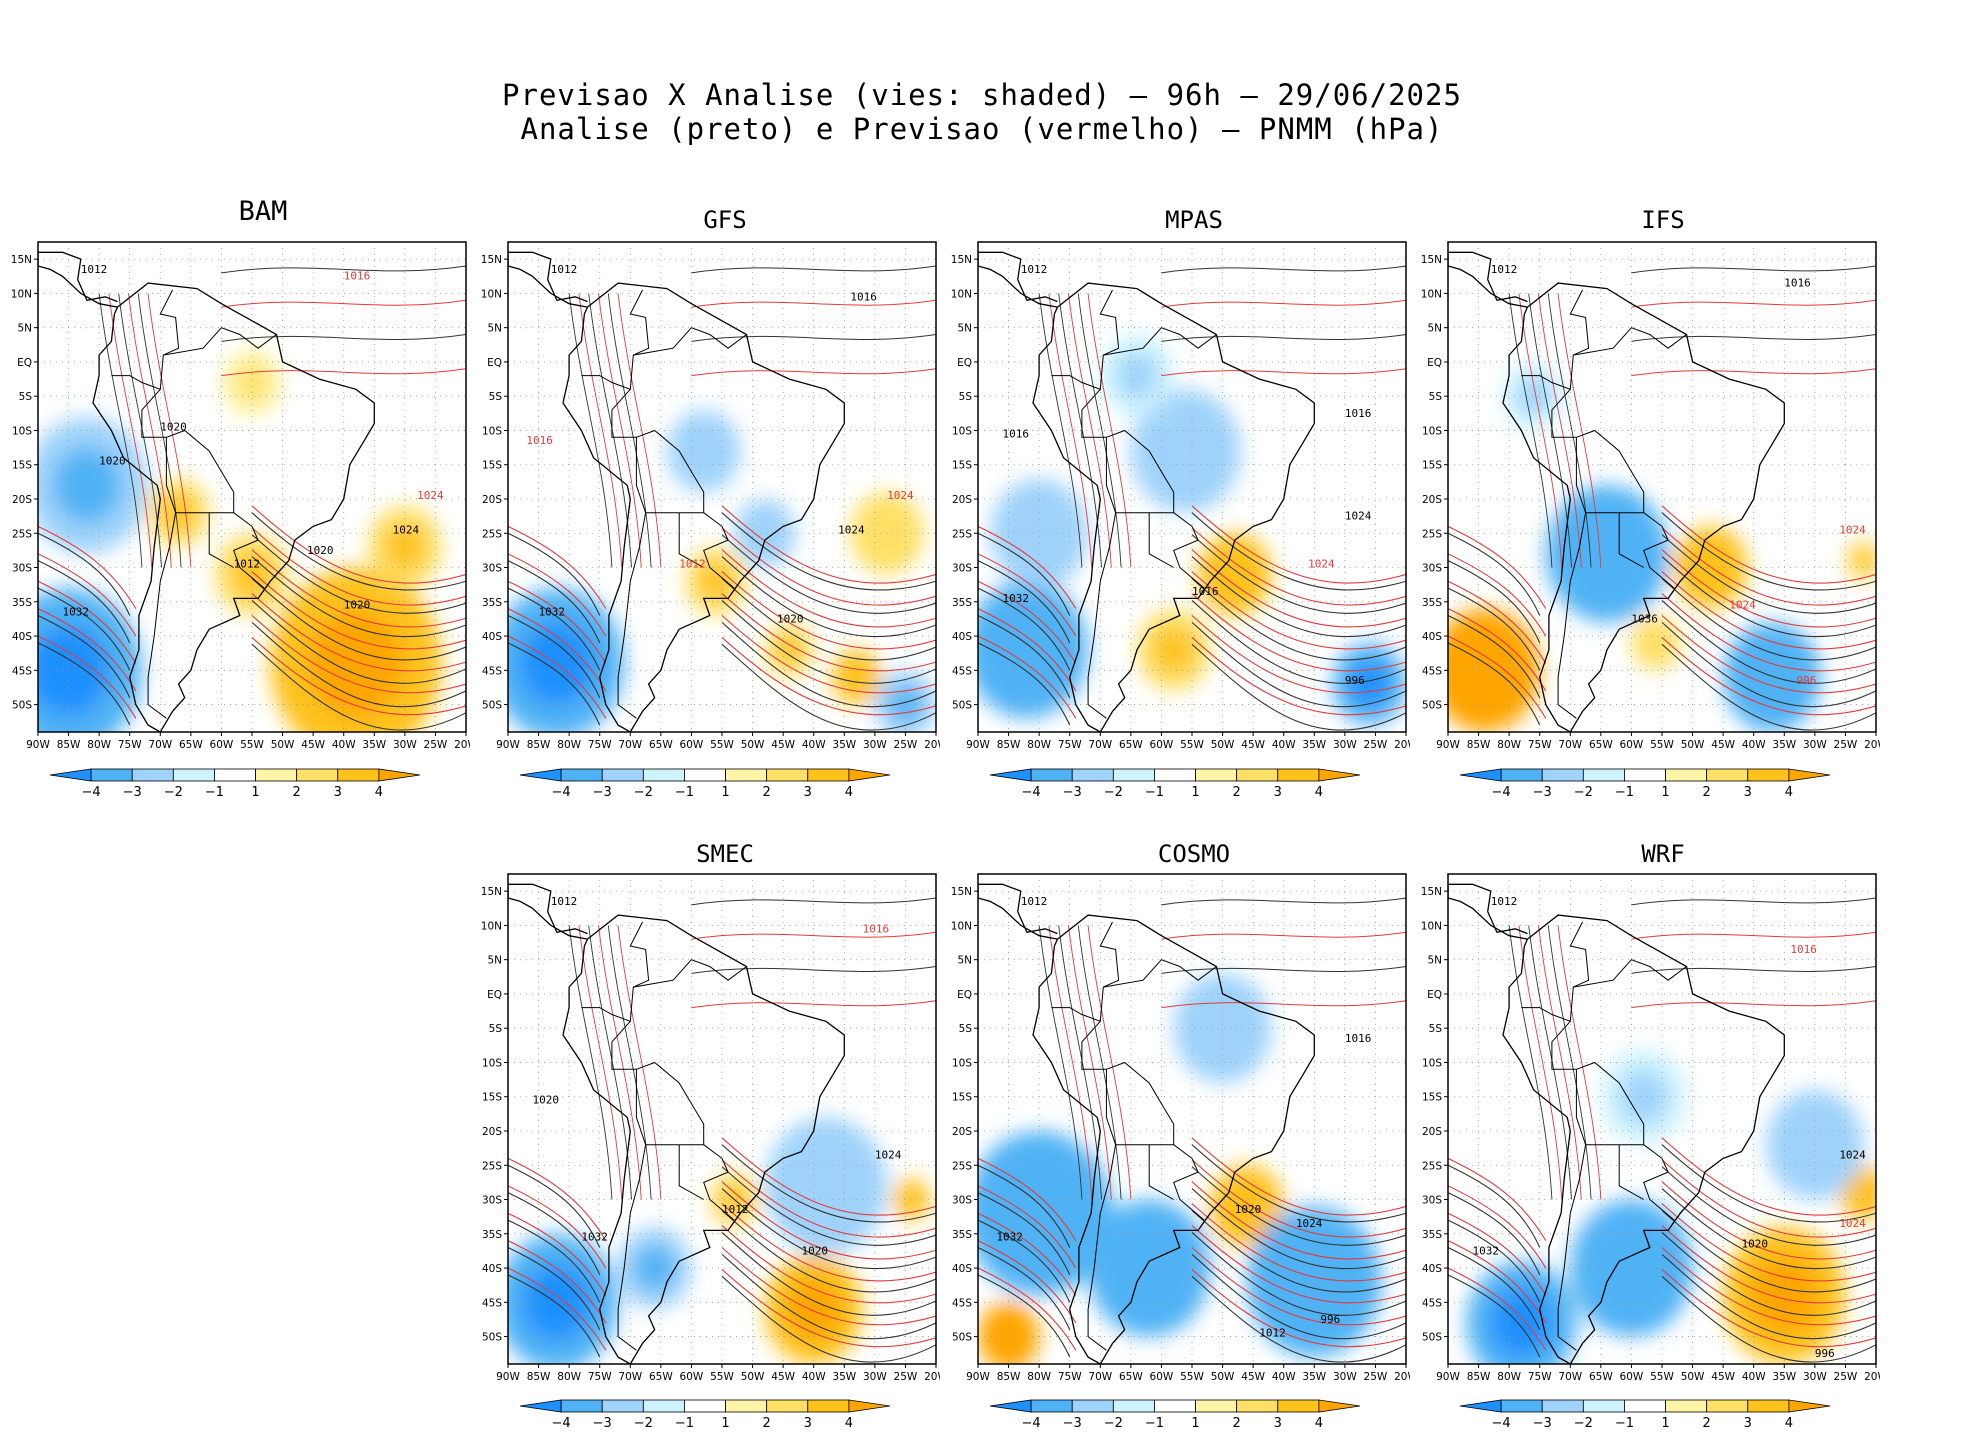 The height and width of the screenshot is (1436, 1964). I want to click on isobar-label: 1016, so click(357, 276).